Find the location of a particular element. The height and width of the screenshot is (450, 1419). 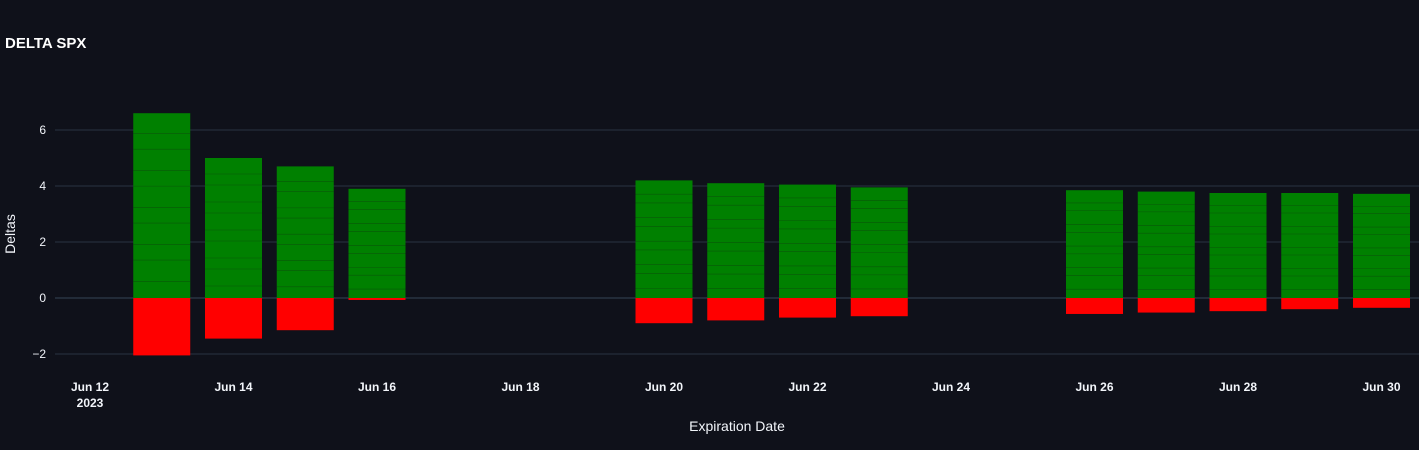

x-tick-label: Jun 12 is located at coordinates (90, 387).